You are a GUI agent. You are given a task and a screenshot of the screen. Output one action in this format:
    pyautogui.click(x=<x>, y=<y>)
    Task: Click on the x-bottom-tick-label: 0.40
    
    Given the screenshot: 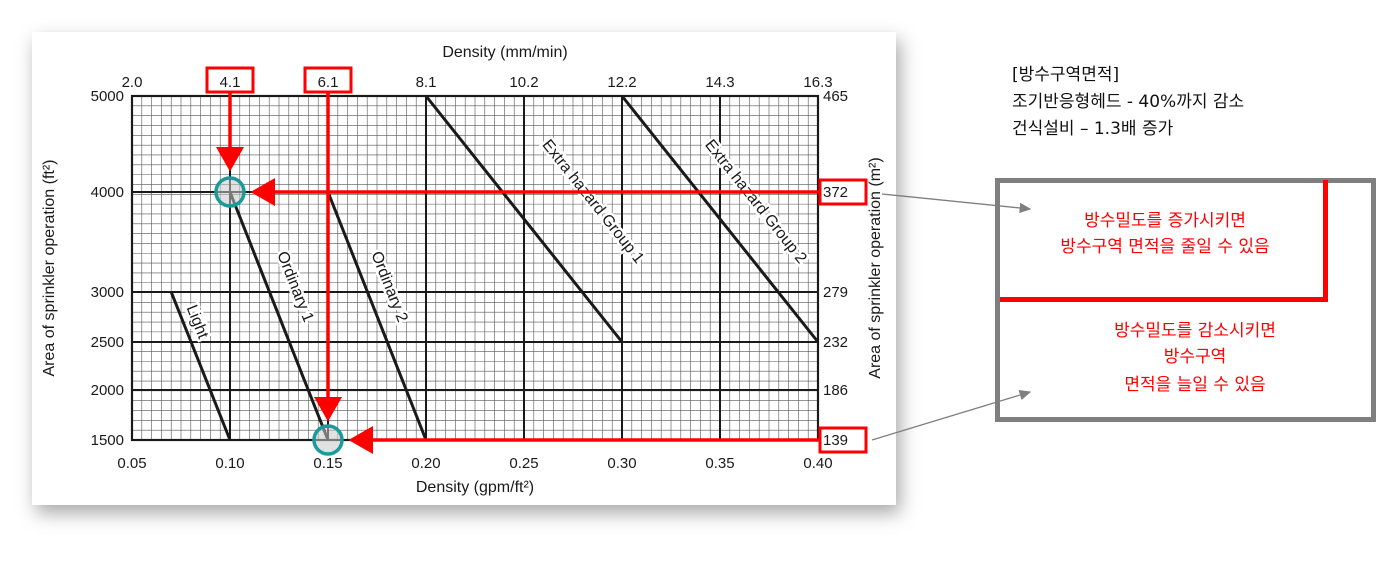 What is the action you would take?
    pyautogui.click(x=817, y=463)
    